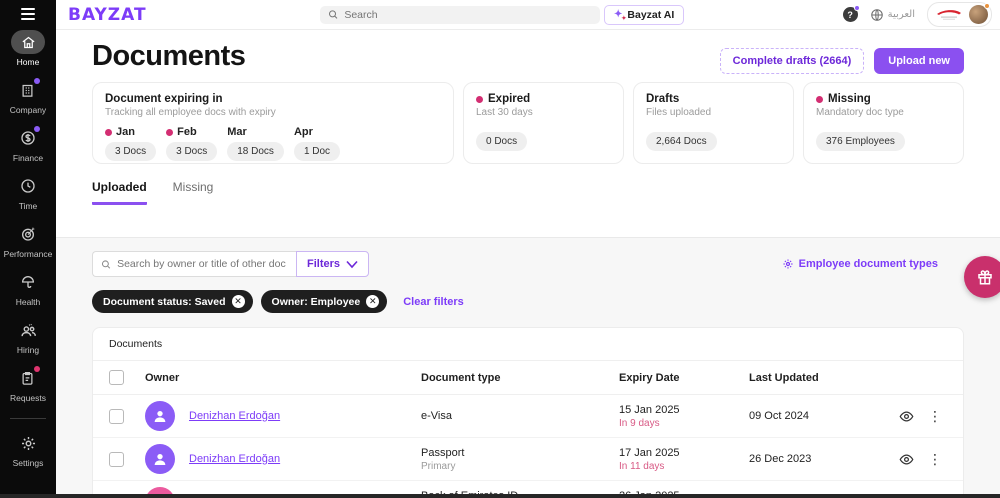 The height and width of the screenshot is (498, 1000). I want to click on sidebar-item-label: Time, so click(28, 206).